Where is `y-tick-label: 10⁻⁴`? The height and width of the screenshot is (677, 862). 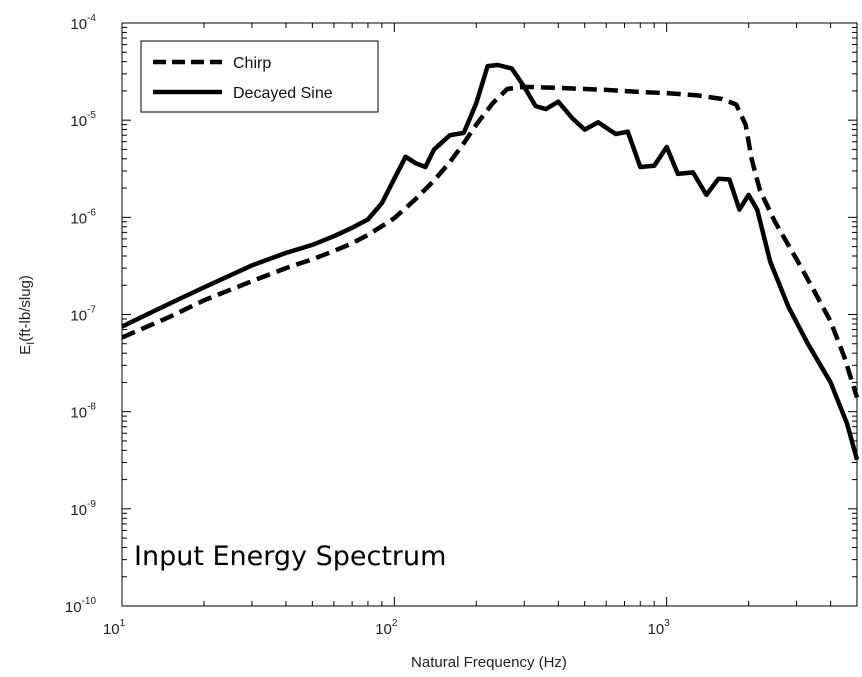 y-tick-label: 10⁻⁴ is located at coordinates (83, 23).